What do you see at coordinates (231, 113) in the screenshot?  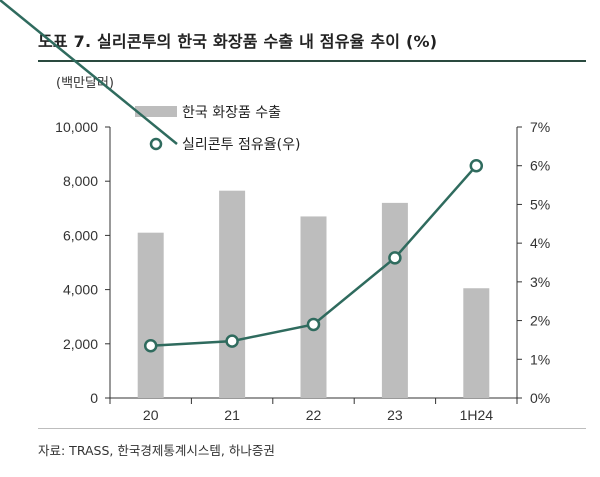 I see `legend-bar-label: 한국 화장품 수출` at bounding box center [231, 113].